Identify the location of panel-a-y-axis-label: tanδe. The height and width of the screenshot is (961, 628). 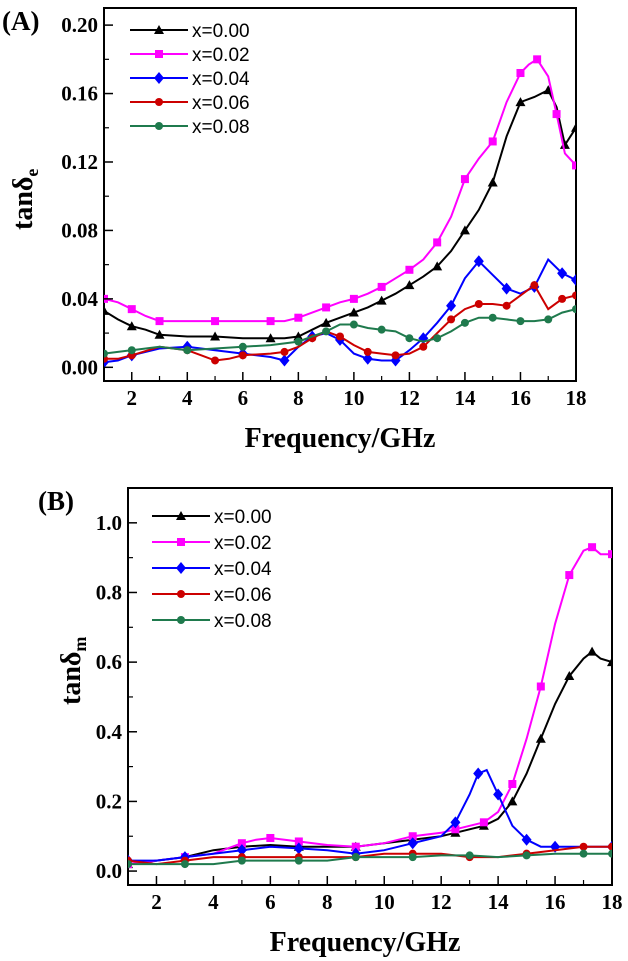
(25, 199).